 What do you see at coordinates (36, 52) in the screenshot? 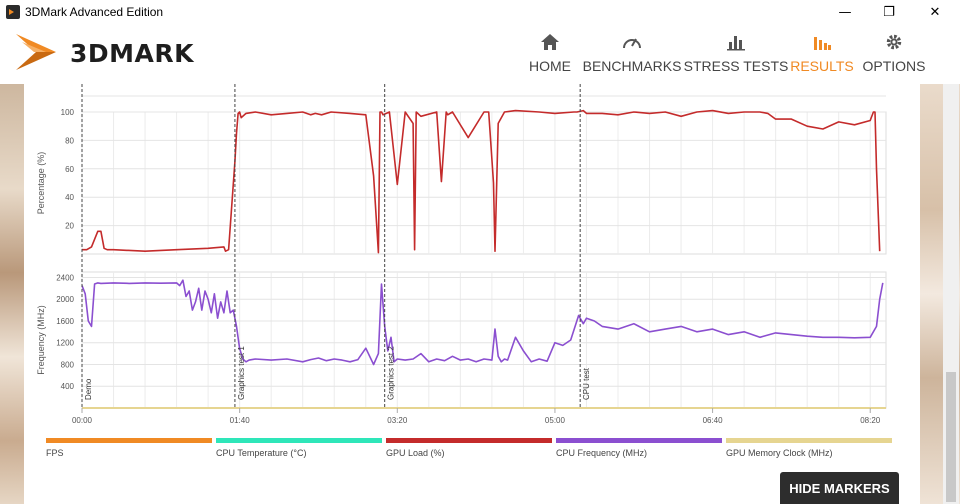
I see `logo-chevron-icon` at bounding box center [36, 52].